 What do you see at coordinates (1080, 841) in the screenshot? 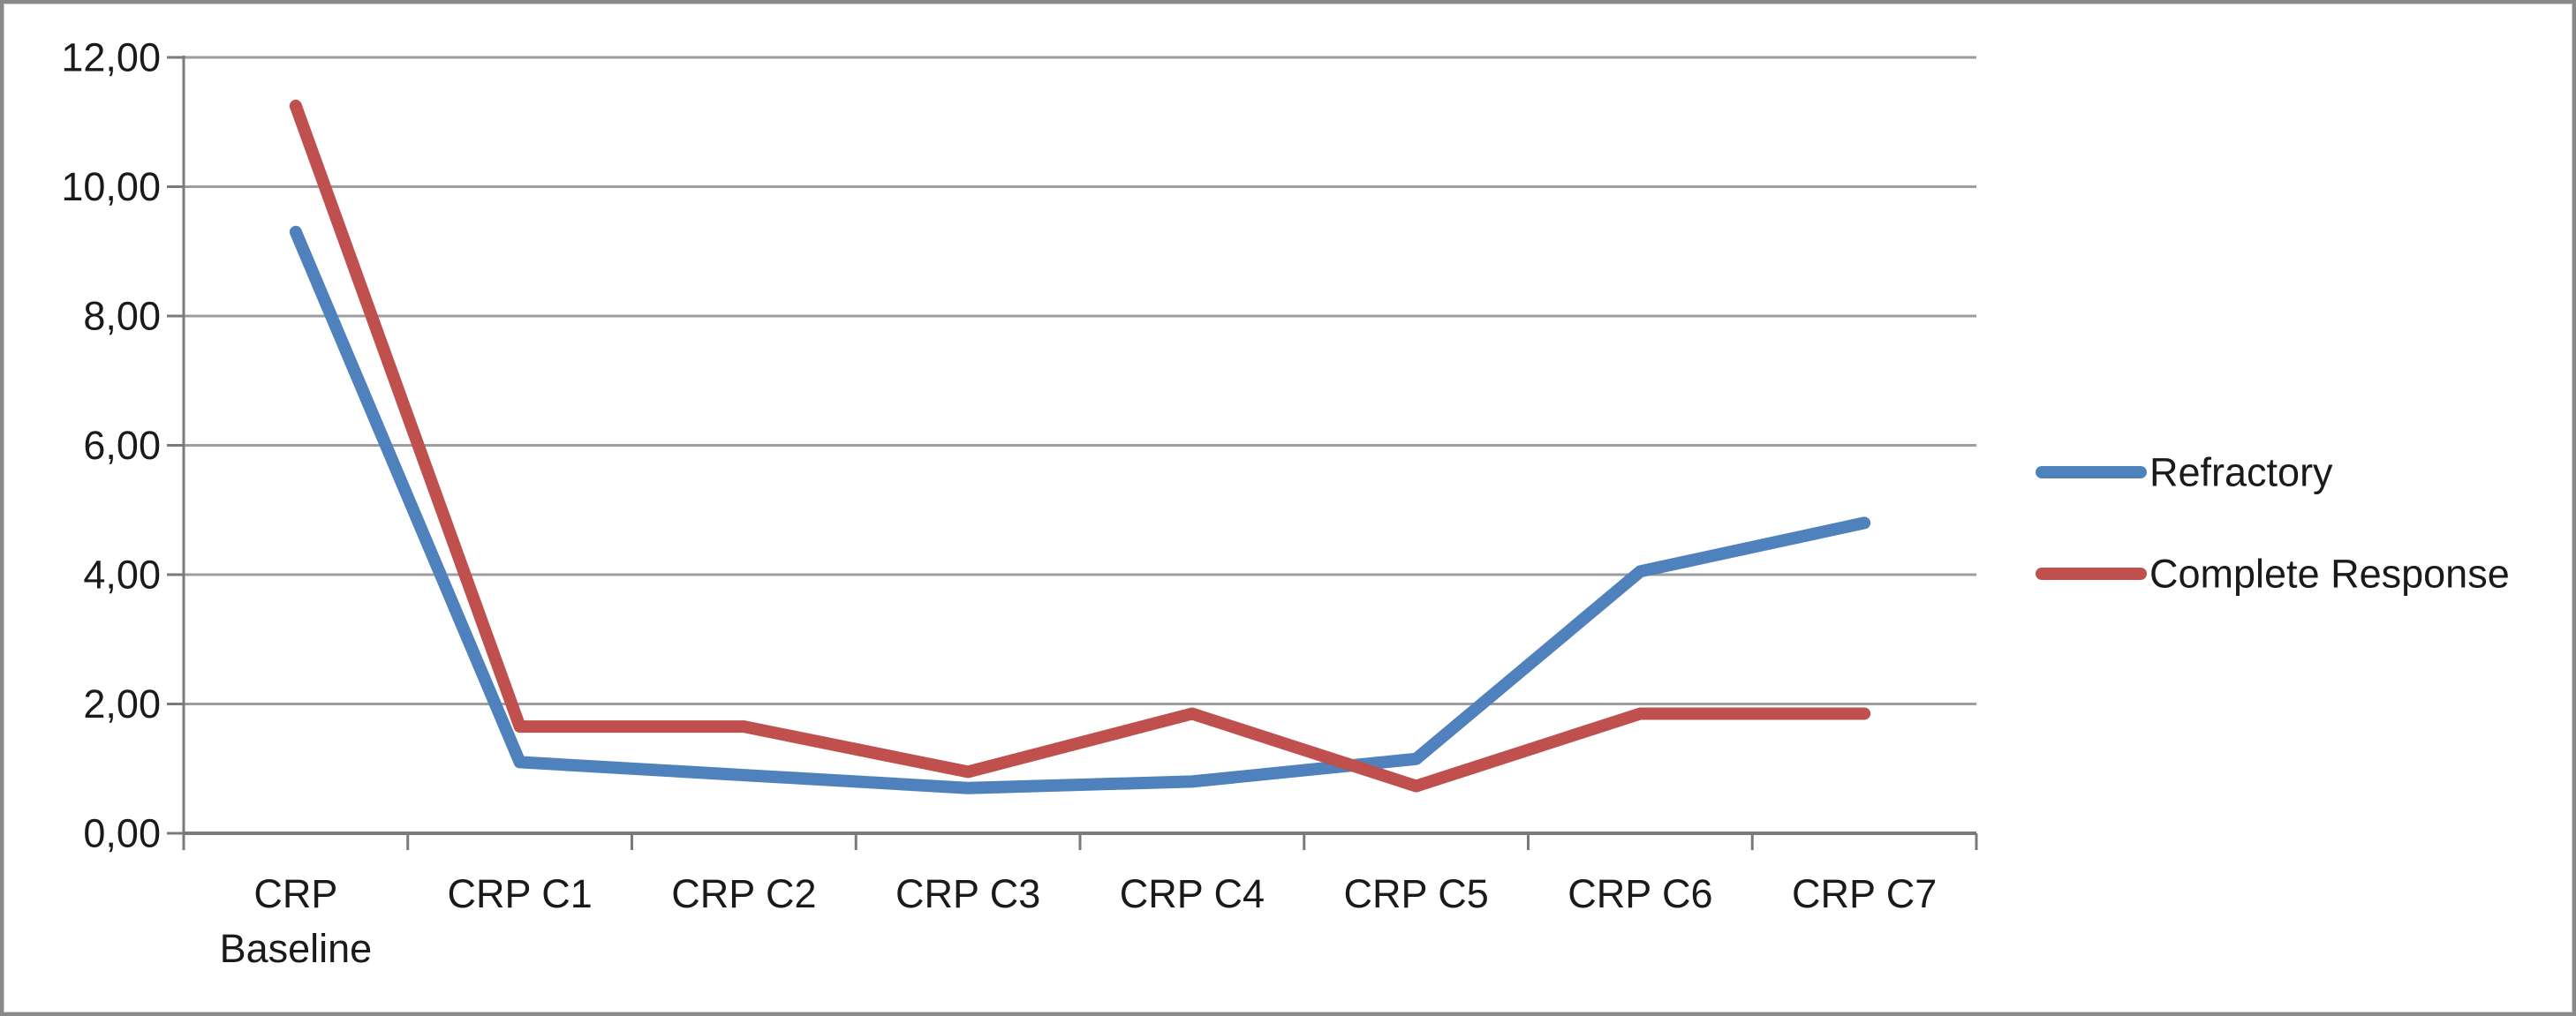
I see `x-axis-group` at bounding box center [1080, 841].